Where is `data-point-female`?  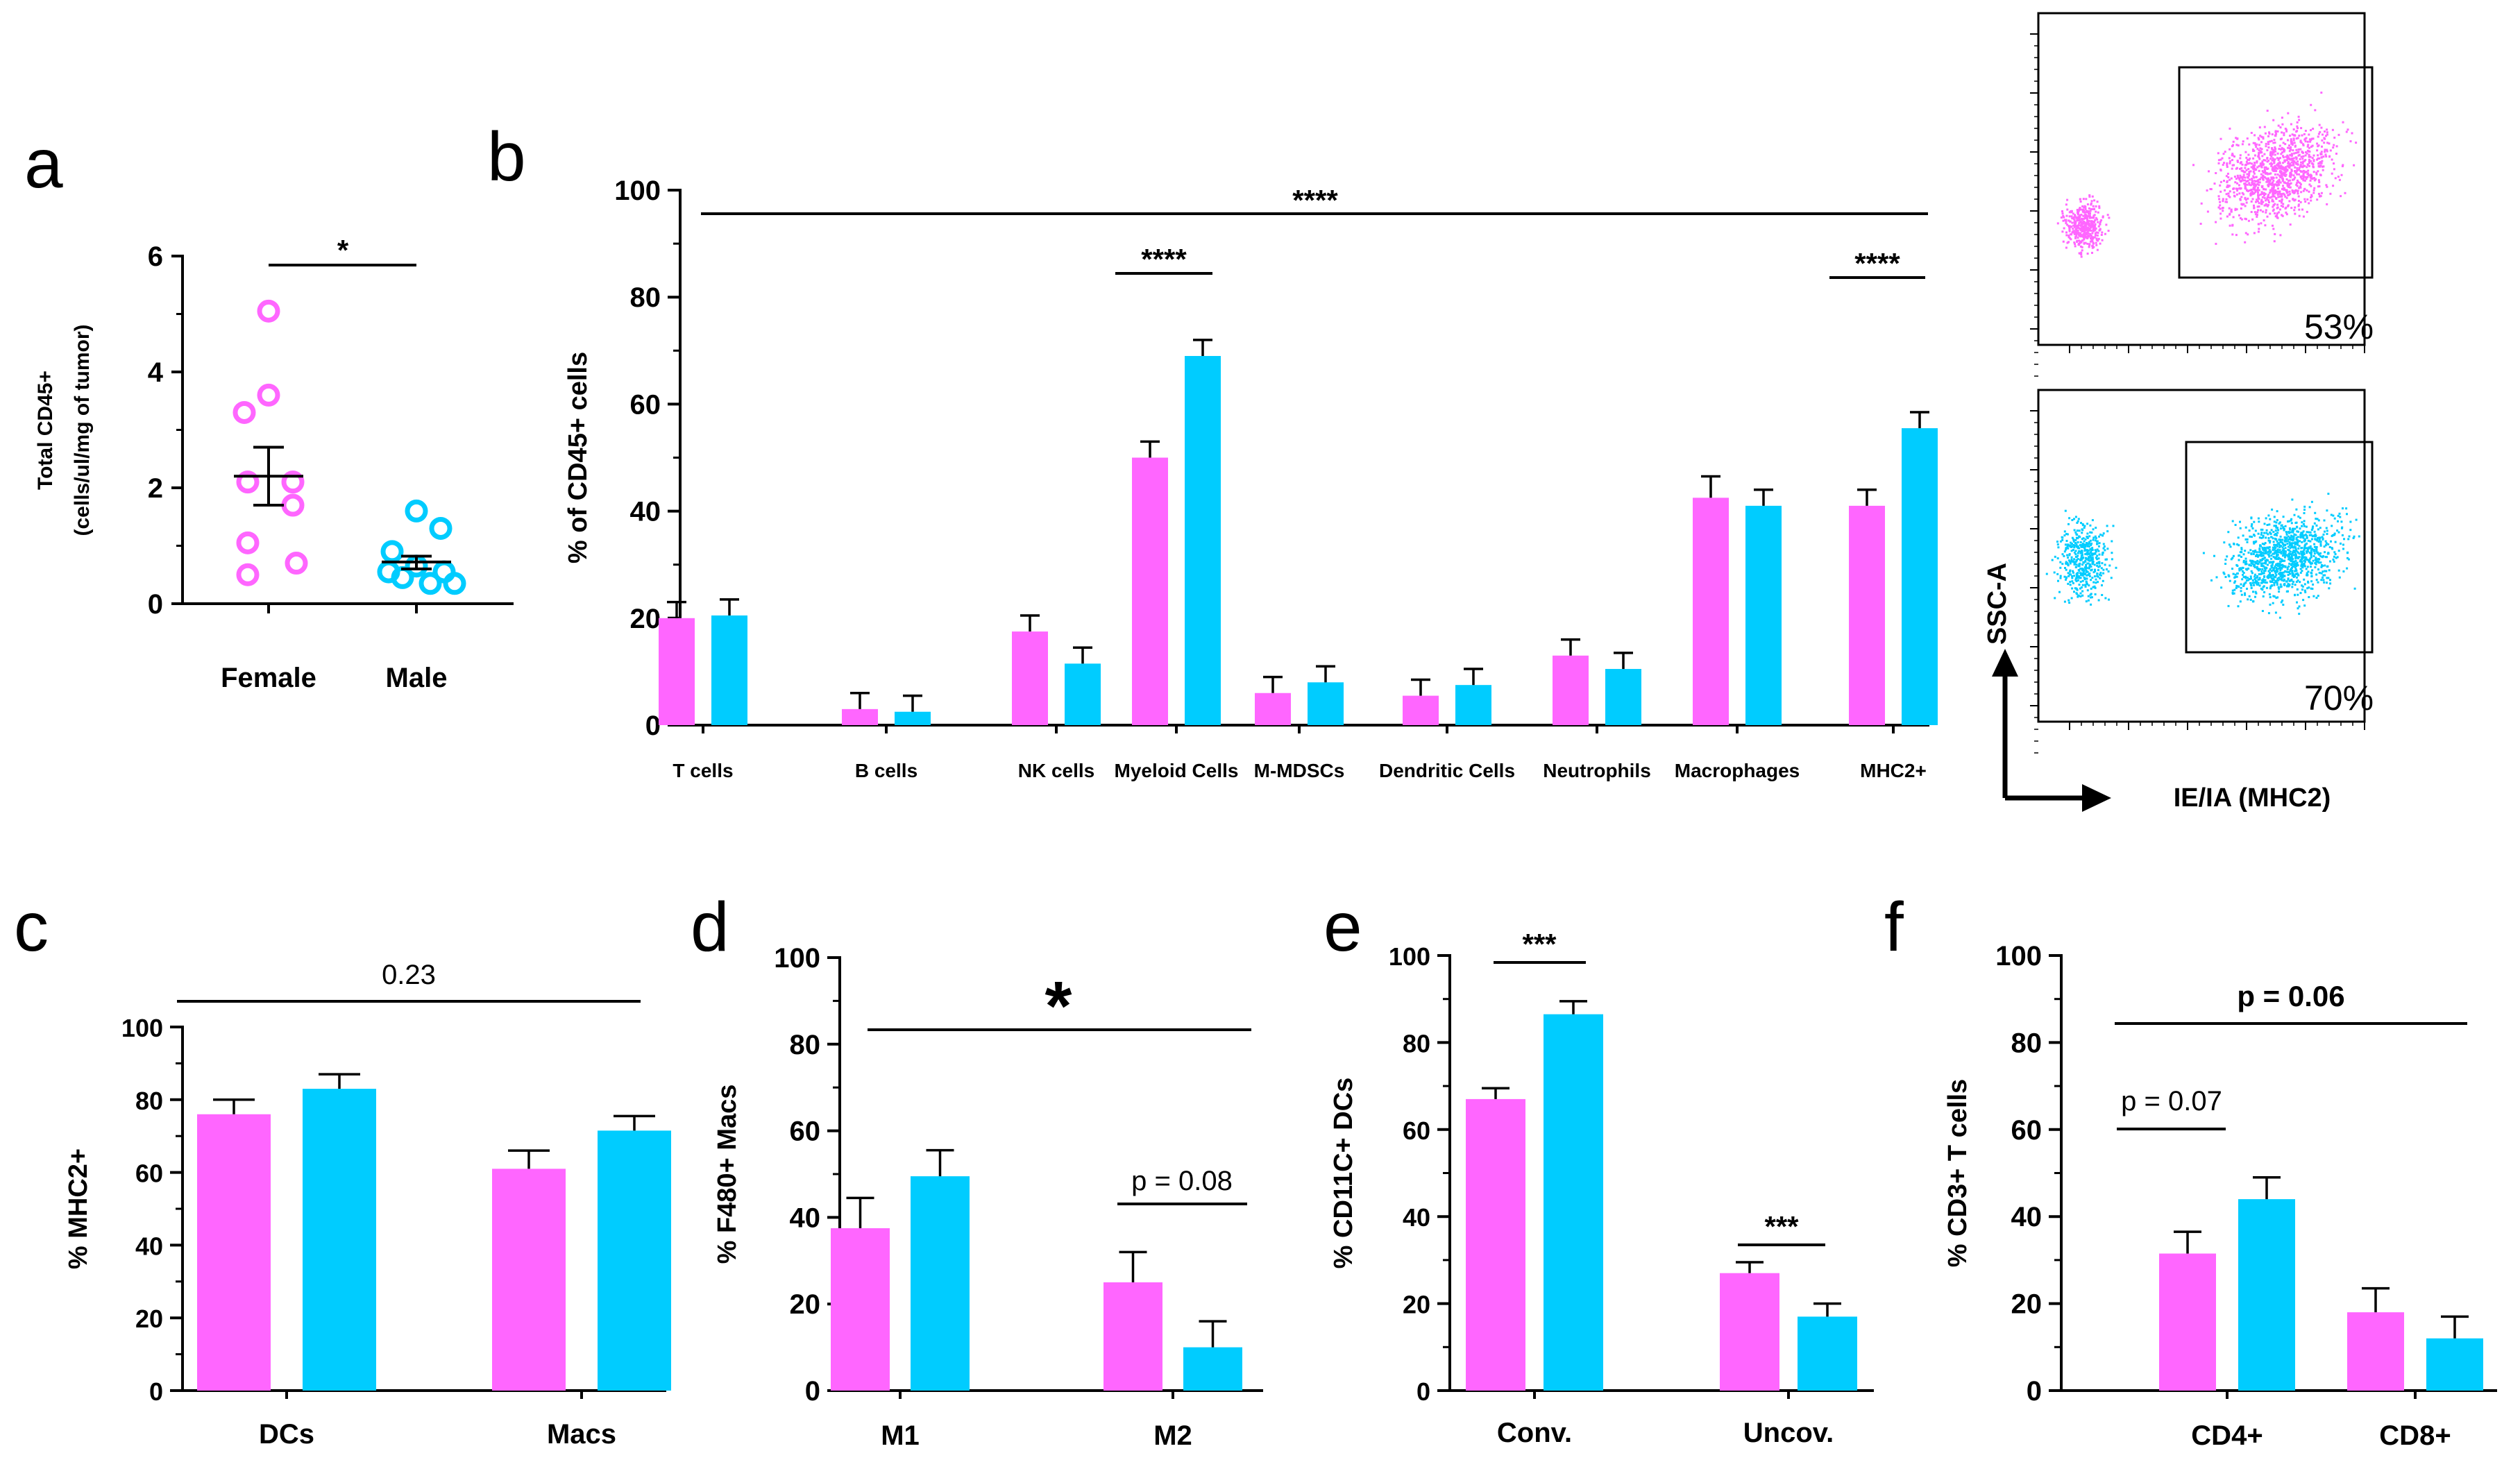
data-point-female is located at coordinates (248, 574).